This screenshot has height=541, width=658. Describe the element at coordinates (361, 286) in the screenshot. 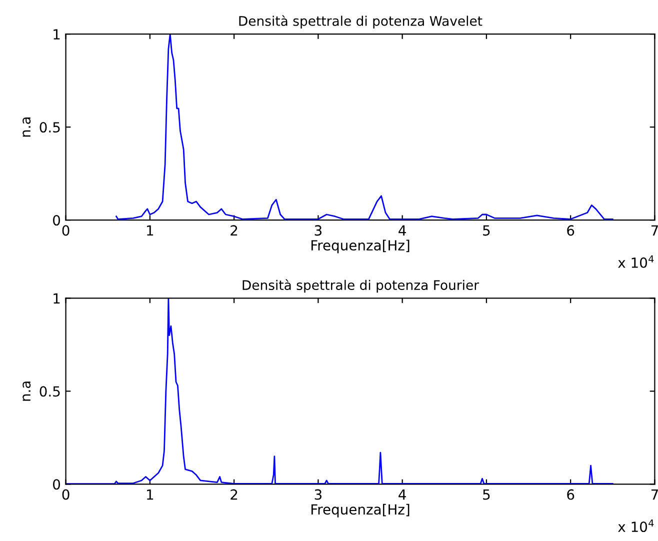

I see `chart-title: Densità spettrale di potenza Fourier` at that location.